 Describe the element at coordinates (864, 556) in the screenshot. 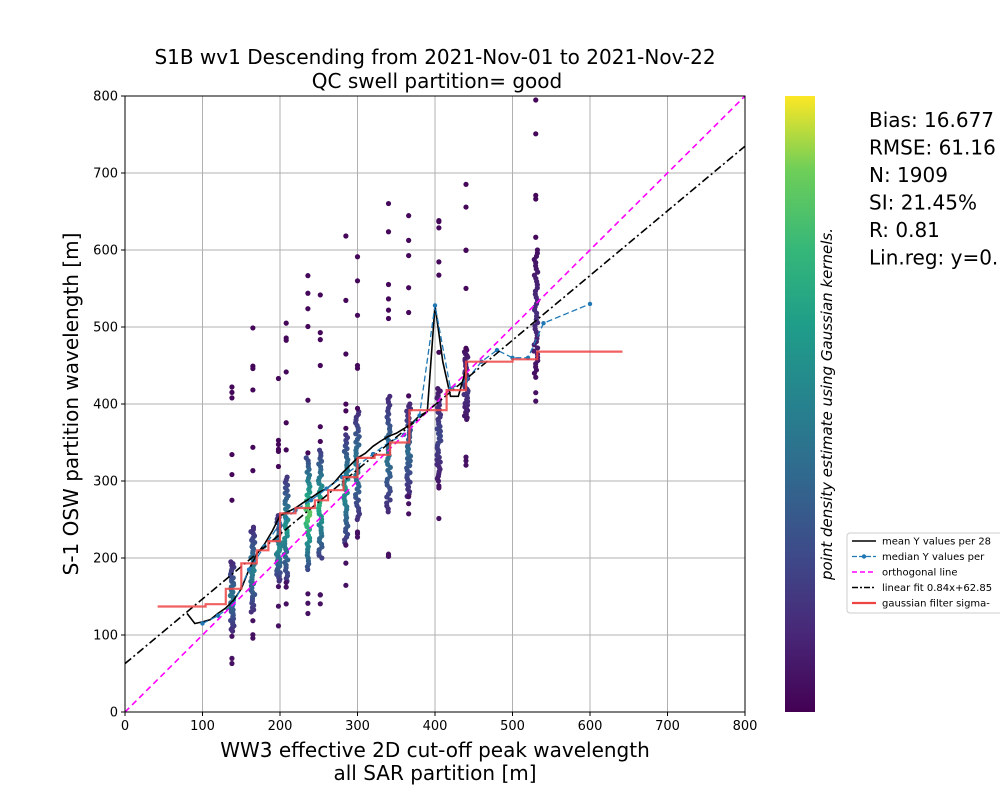

I see `legend-marker` at that location.